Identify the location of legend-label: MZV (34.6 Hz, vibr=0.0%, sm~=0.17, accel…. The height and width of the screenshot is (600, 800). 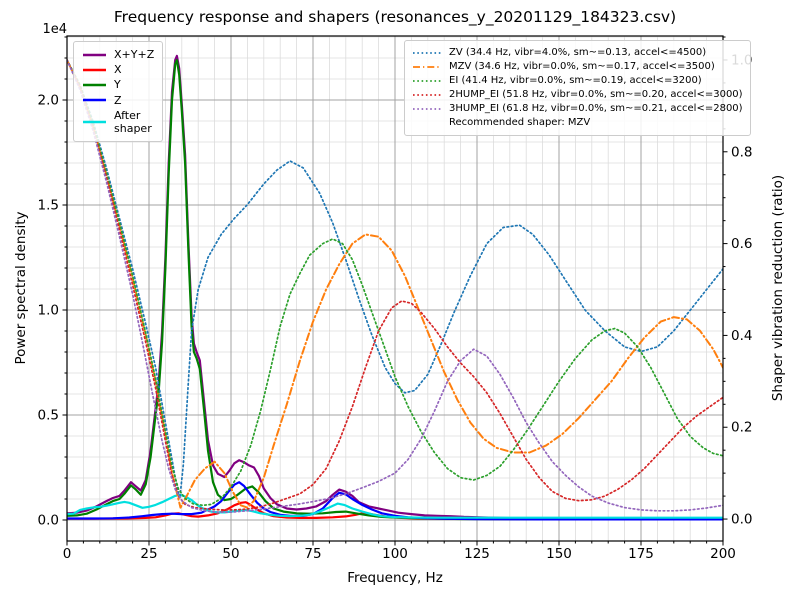
(582, 66).